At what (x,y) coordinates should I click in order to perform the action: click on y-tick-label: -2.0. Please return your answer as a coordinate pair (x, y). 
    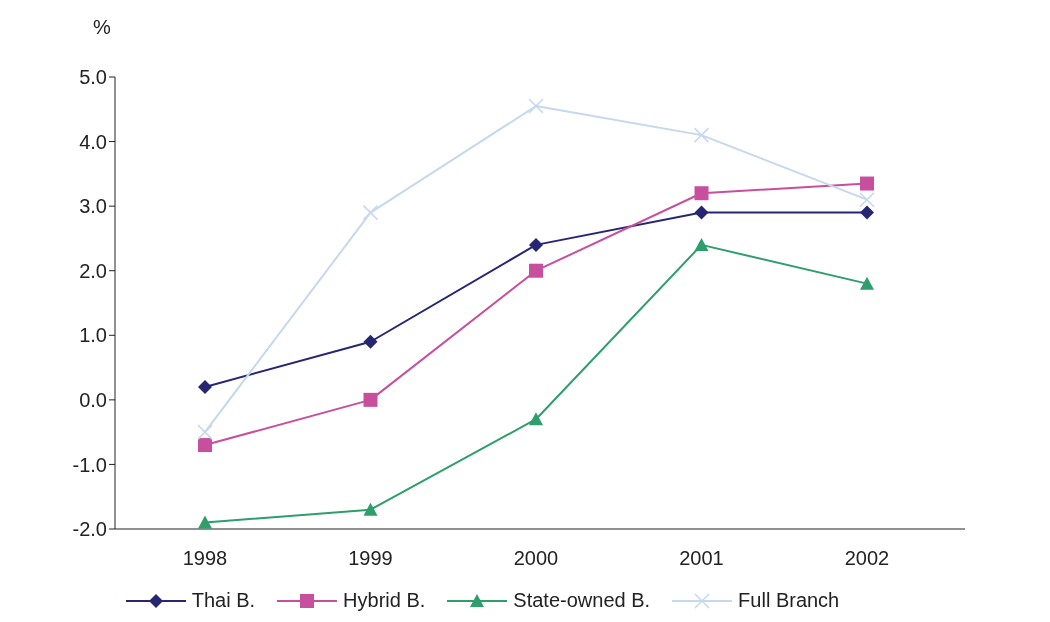
    Looking at the image, I should click on (89, 529).